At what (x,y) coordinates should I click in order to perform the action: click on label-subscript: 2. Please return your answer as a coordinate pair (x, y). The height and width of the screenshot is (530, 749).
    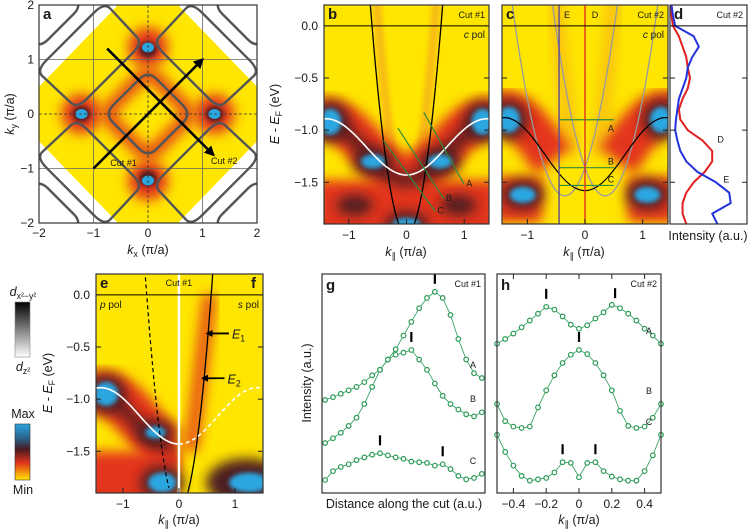
    Looking at the image, I should click on (238, 383).